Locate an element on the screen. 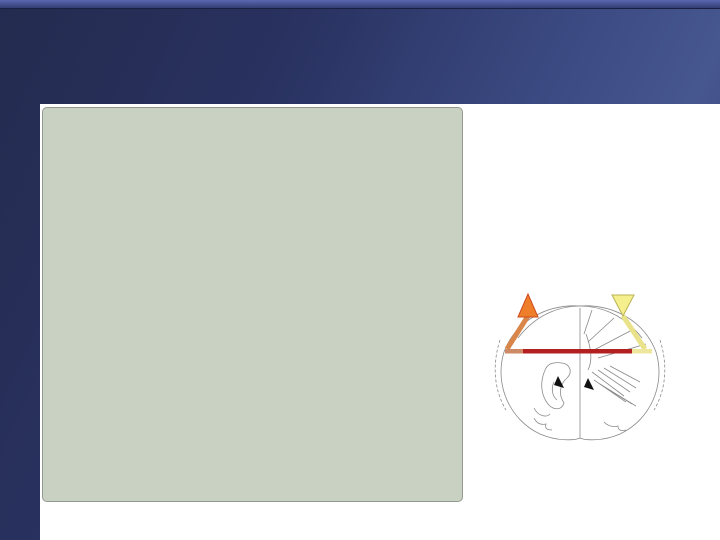 The image size is (720, 540). dialysis-probe-red-bar is located at coordinates (577, 351).